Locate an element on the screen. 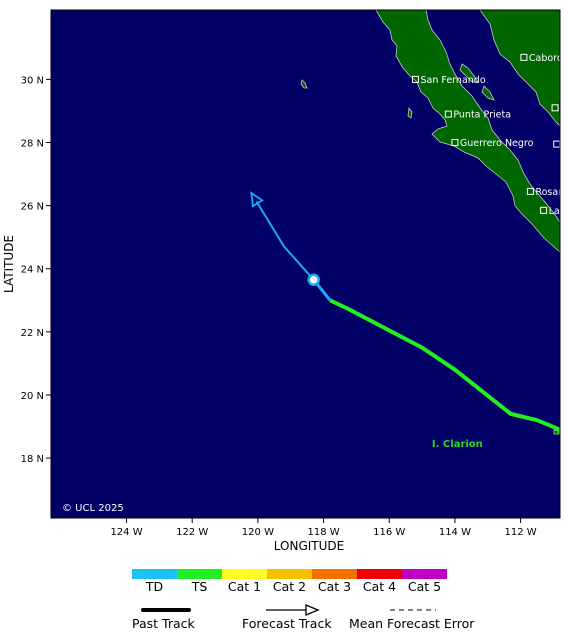 The width and height of the screenshot is (580, 639). current-position-marker is located at coordinates (313, 280).